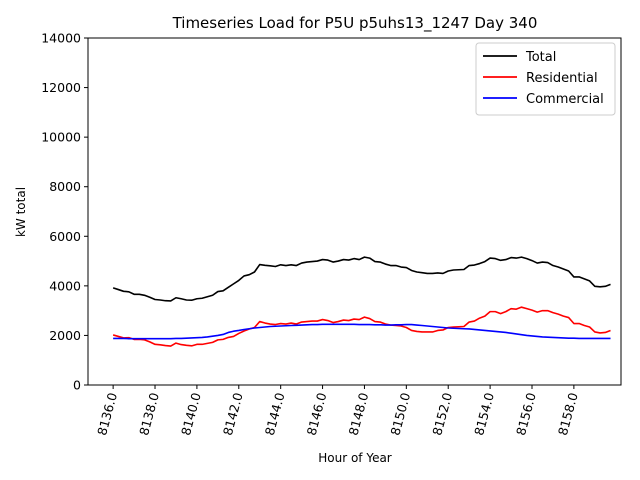  Describe the element at coordinates (540, 57) in the screenshot. I see `legend-label-total: Total` at that location.